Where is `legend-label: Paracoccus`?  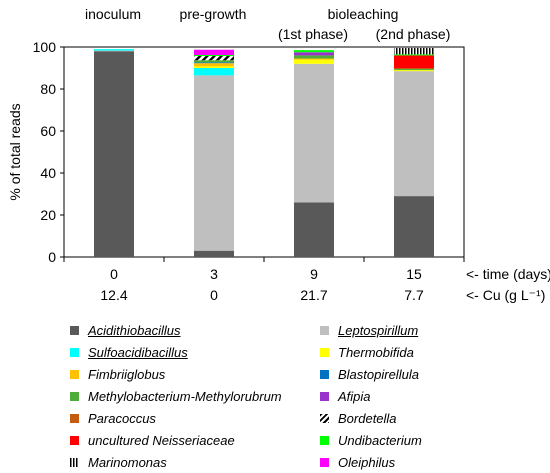
legend-label: Paracoccus is located at coordinates (122, 418).